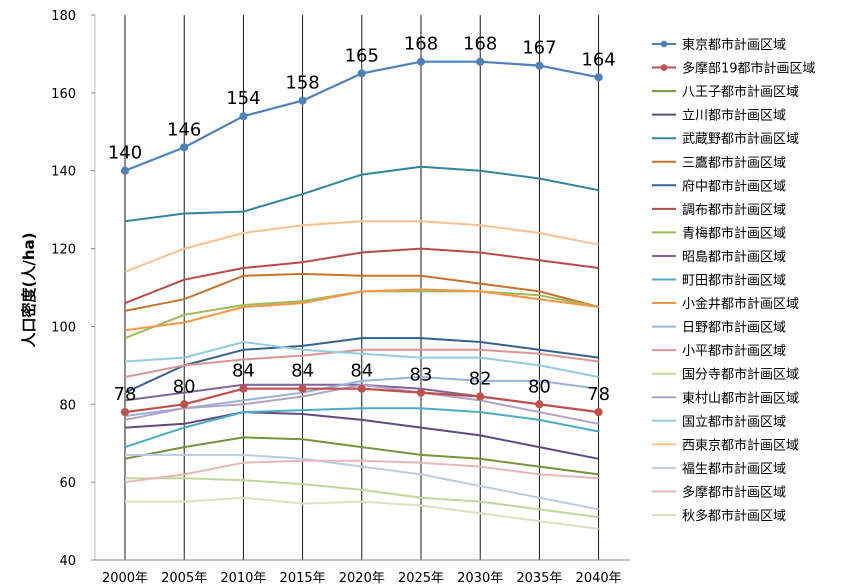 This screenshot has height=585, width=850. I want to click on legend-label: 武蔵野都市計画区域, so click(740, 139).